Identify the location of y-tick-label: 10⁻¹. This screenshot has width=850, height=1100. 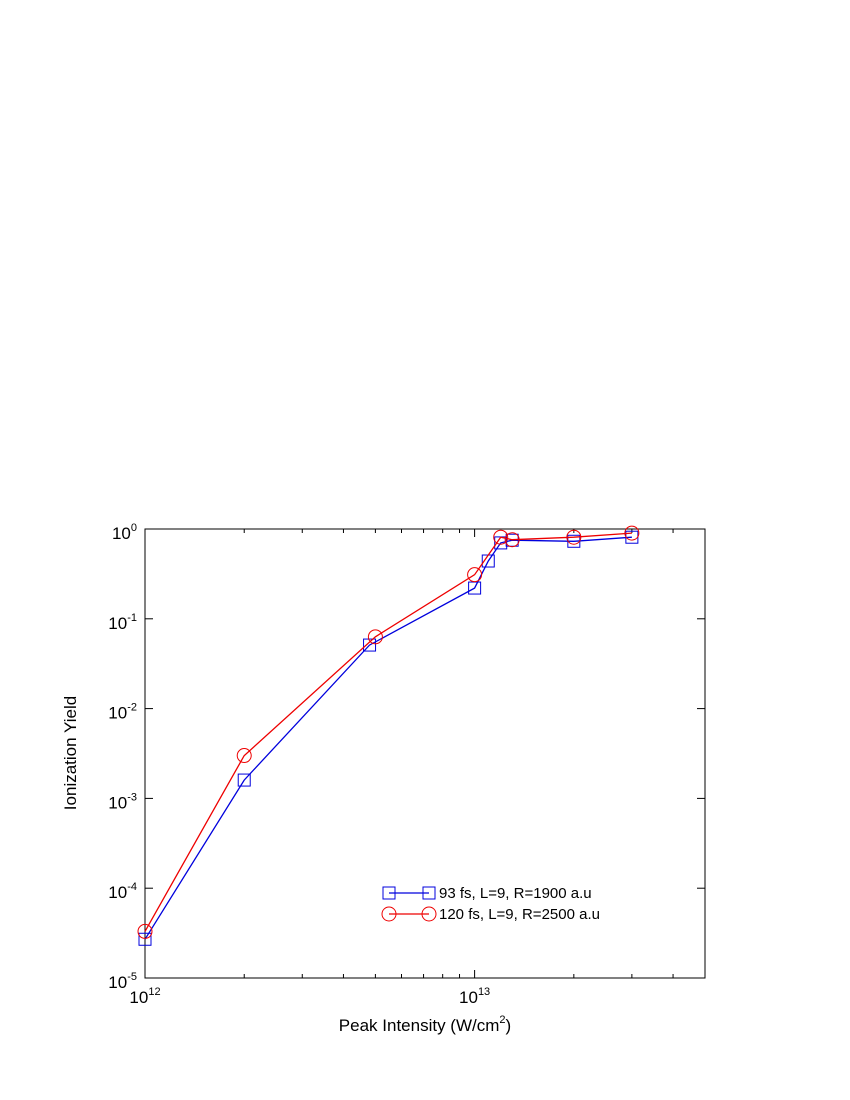
(122, 622).